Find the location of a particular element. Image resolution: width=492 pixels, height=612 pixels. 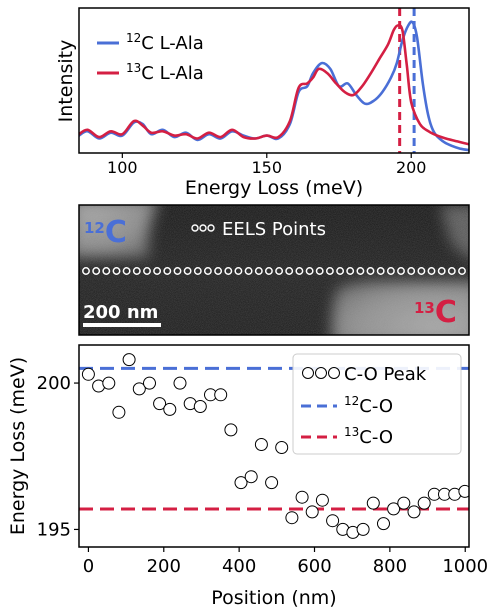

scatter-x-tick-label: 800 is located at coordinates (390, 566).